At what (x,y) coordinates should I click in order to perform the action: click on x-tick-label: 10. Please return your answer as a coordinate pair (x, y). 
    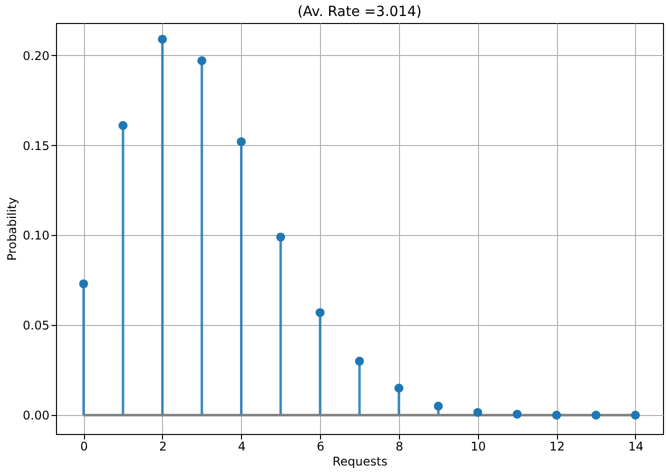
    Looking at the image, I should click on (478, 447).